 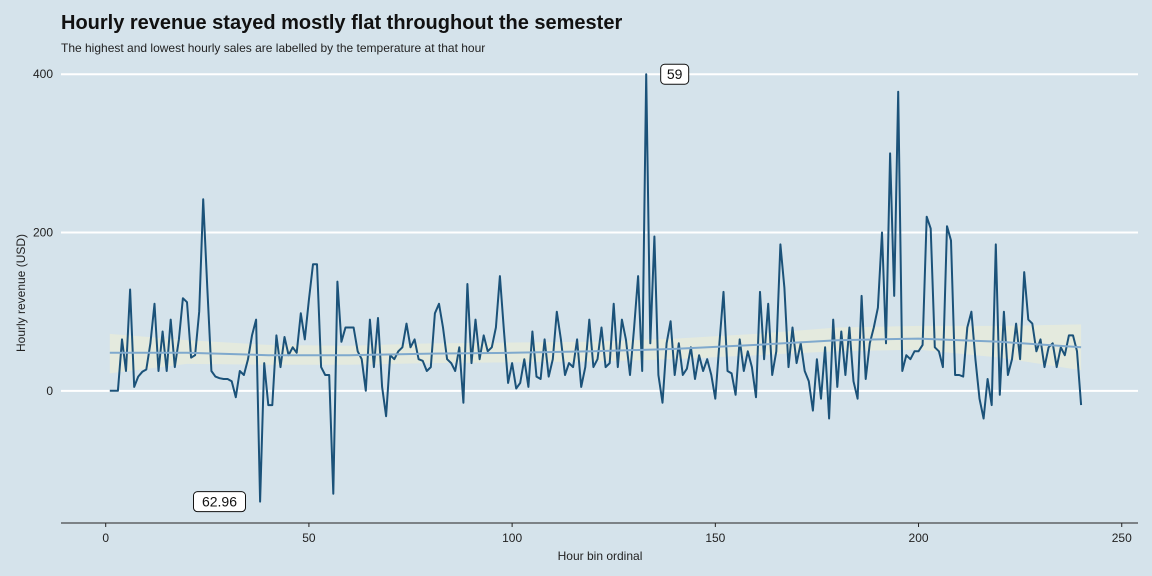 I want to click on annotation-label: 59, so click(x=675, y=74).